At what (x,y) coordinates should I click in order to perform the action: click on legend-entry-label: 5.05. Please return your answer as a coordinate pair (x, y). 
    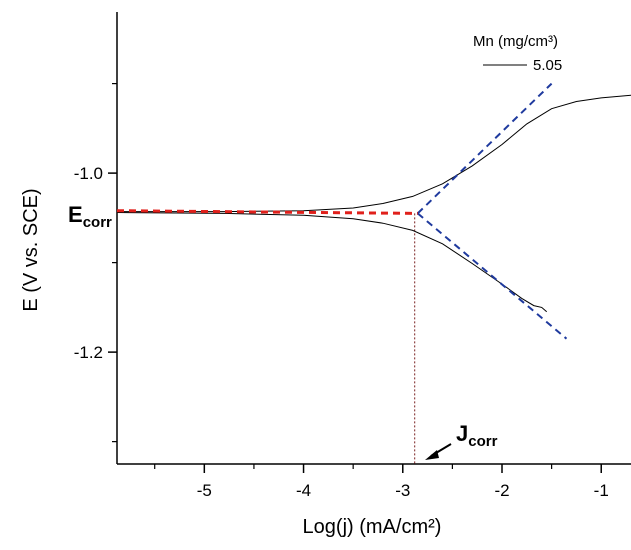
    Looking at the image, I should click on (547, 65).